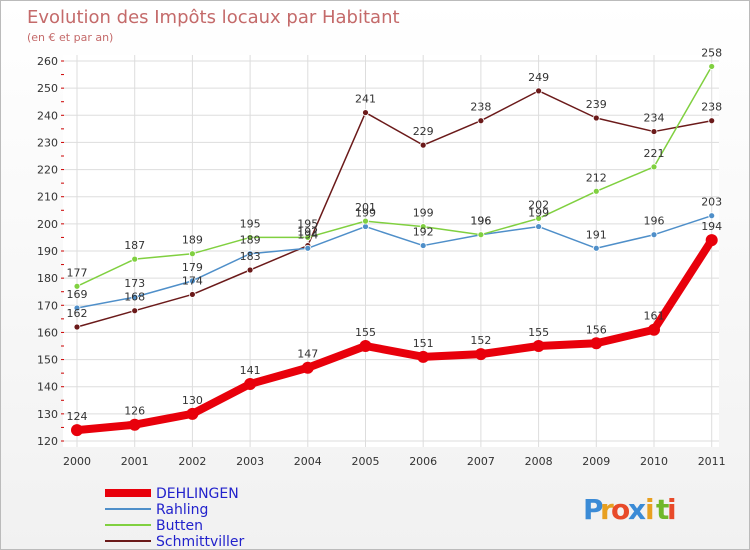 This screenshot has height=550, width=750. Describe the element at coordinates (47, 197) in the screenshot. I see `y-tick-label: 210` at that location.